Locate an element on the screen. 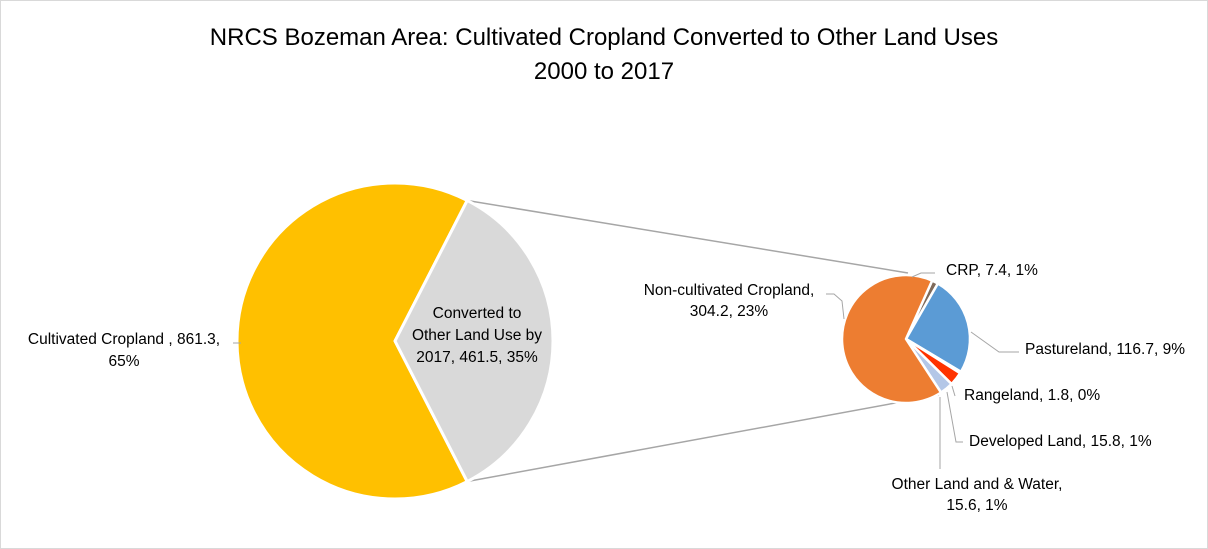  connector-line-lower is located at coordinates (703, 438).